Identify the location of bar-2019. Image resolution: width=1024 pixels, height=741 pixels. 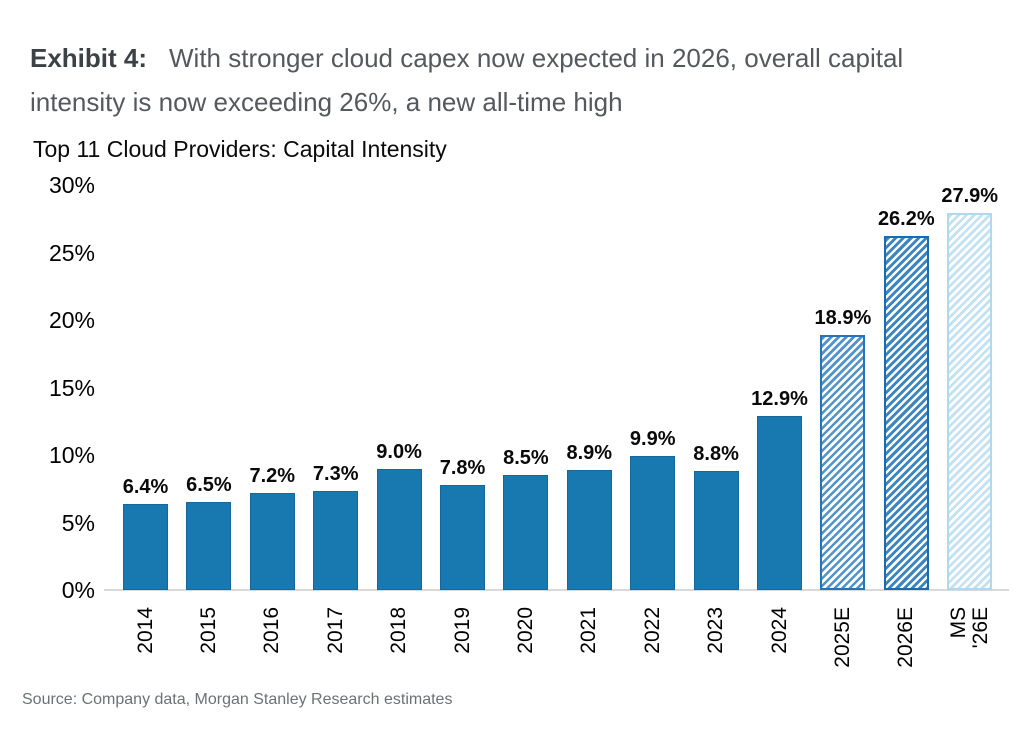
(462, 537).